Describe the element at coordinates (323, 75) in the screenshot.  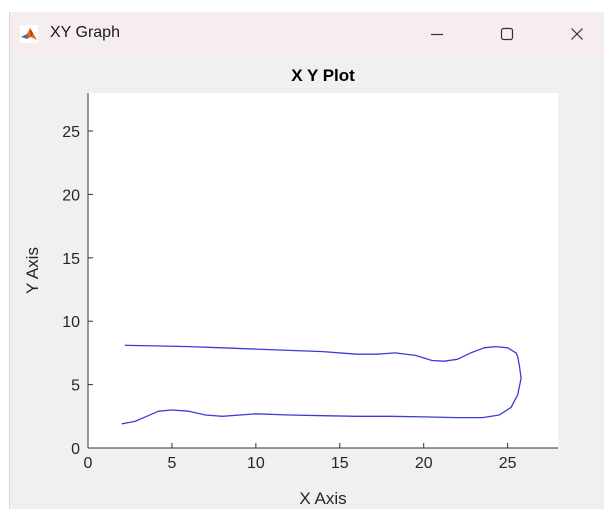
I see `chart-title: X Y Plot` at that location.